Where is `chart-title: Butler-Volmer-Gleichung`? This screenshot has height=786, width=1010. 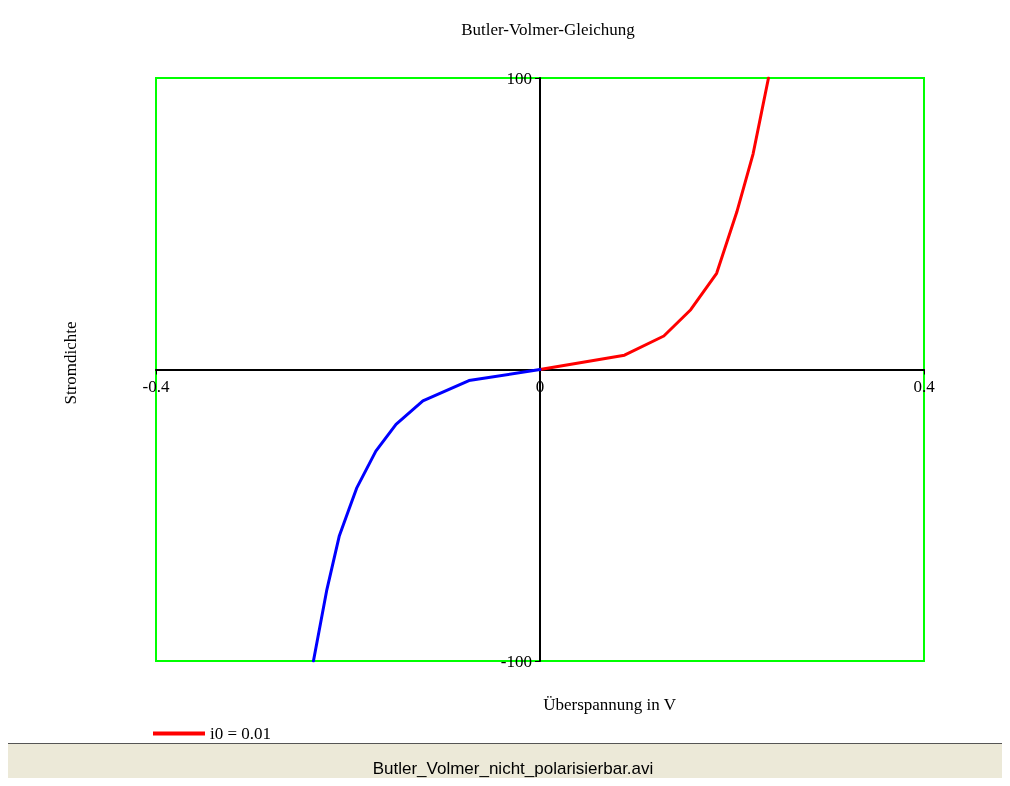
chart-title: Butler-Volmer-Gleichung is located at coordinates (548, 29).